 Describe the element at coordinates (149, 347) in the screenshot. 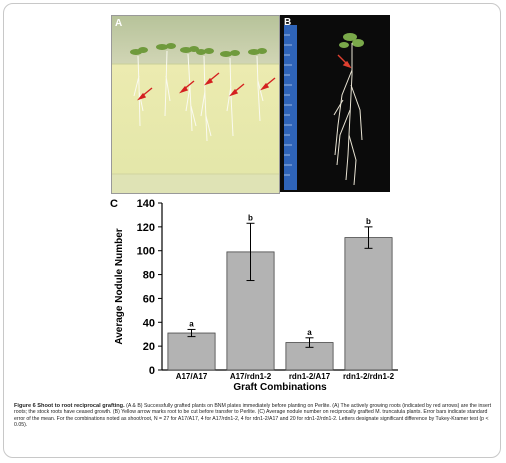

I see `y-tick-label: 20` at that location.